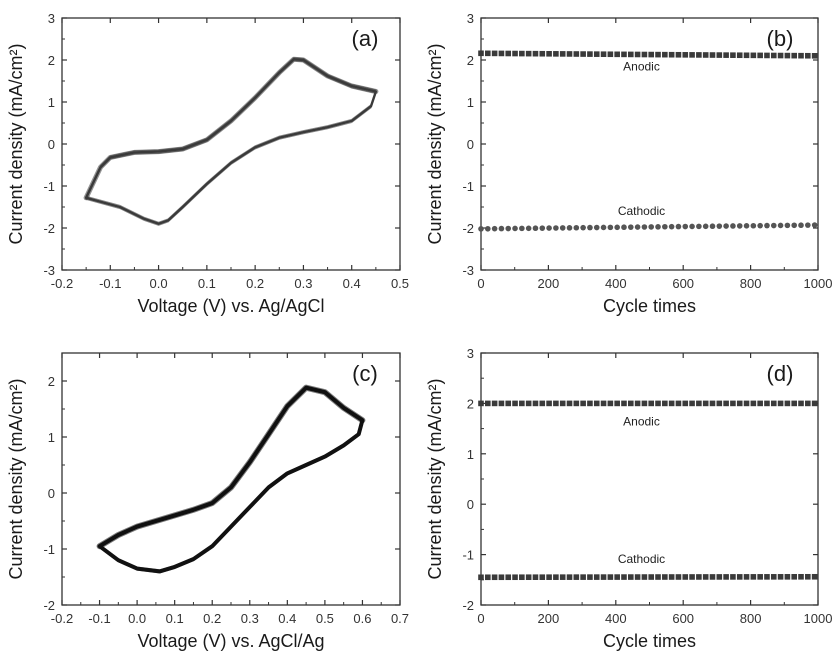 This screenshot has height=662, width=837. Describe the element at coordinates (549, 283) in the screenshot. I see `x-tick-label: 200` at that location.